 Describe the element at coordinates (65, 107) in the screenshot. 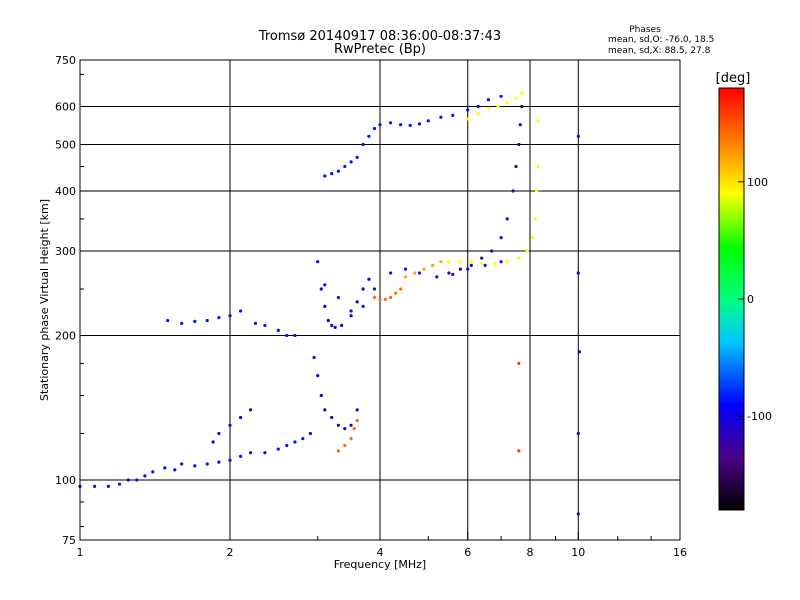

I see `y-tick-label: 600` at that location.